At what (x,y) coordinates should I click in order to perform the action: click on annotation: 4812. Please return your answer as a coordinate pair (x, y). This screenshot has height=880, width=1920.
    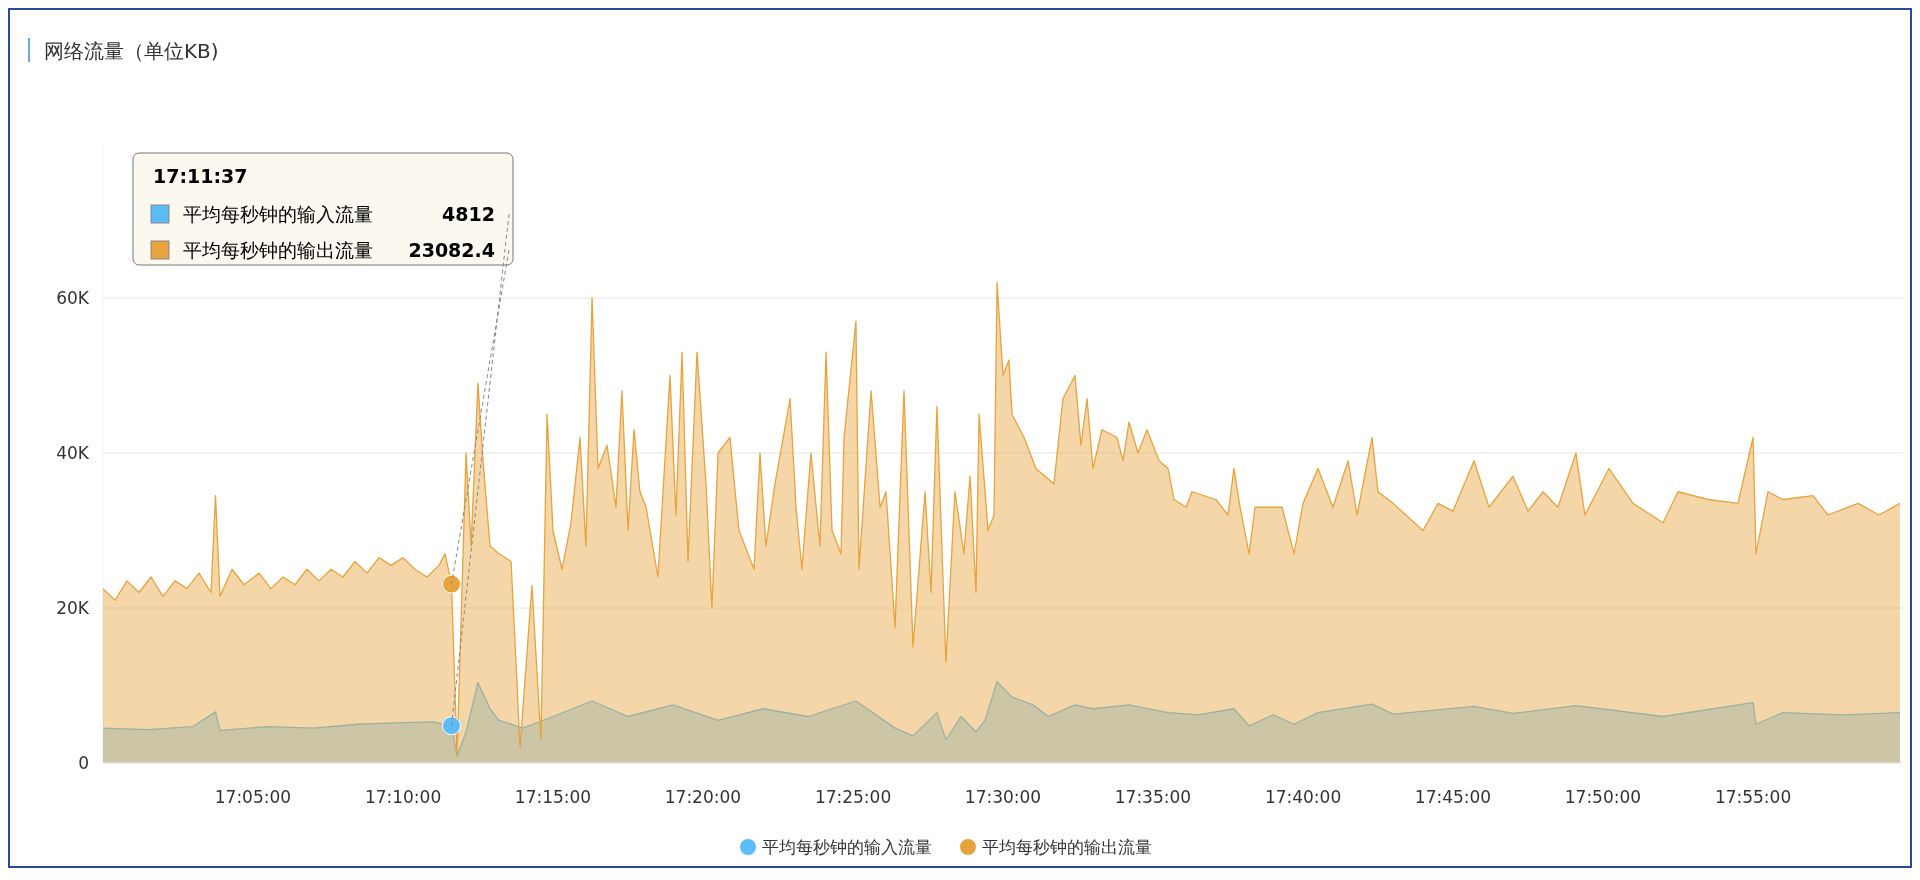
    Looking at the image, I should click on (468, 214).